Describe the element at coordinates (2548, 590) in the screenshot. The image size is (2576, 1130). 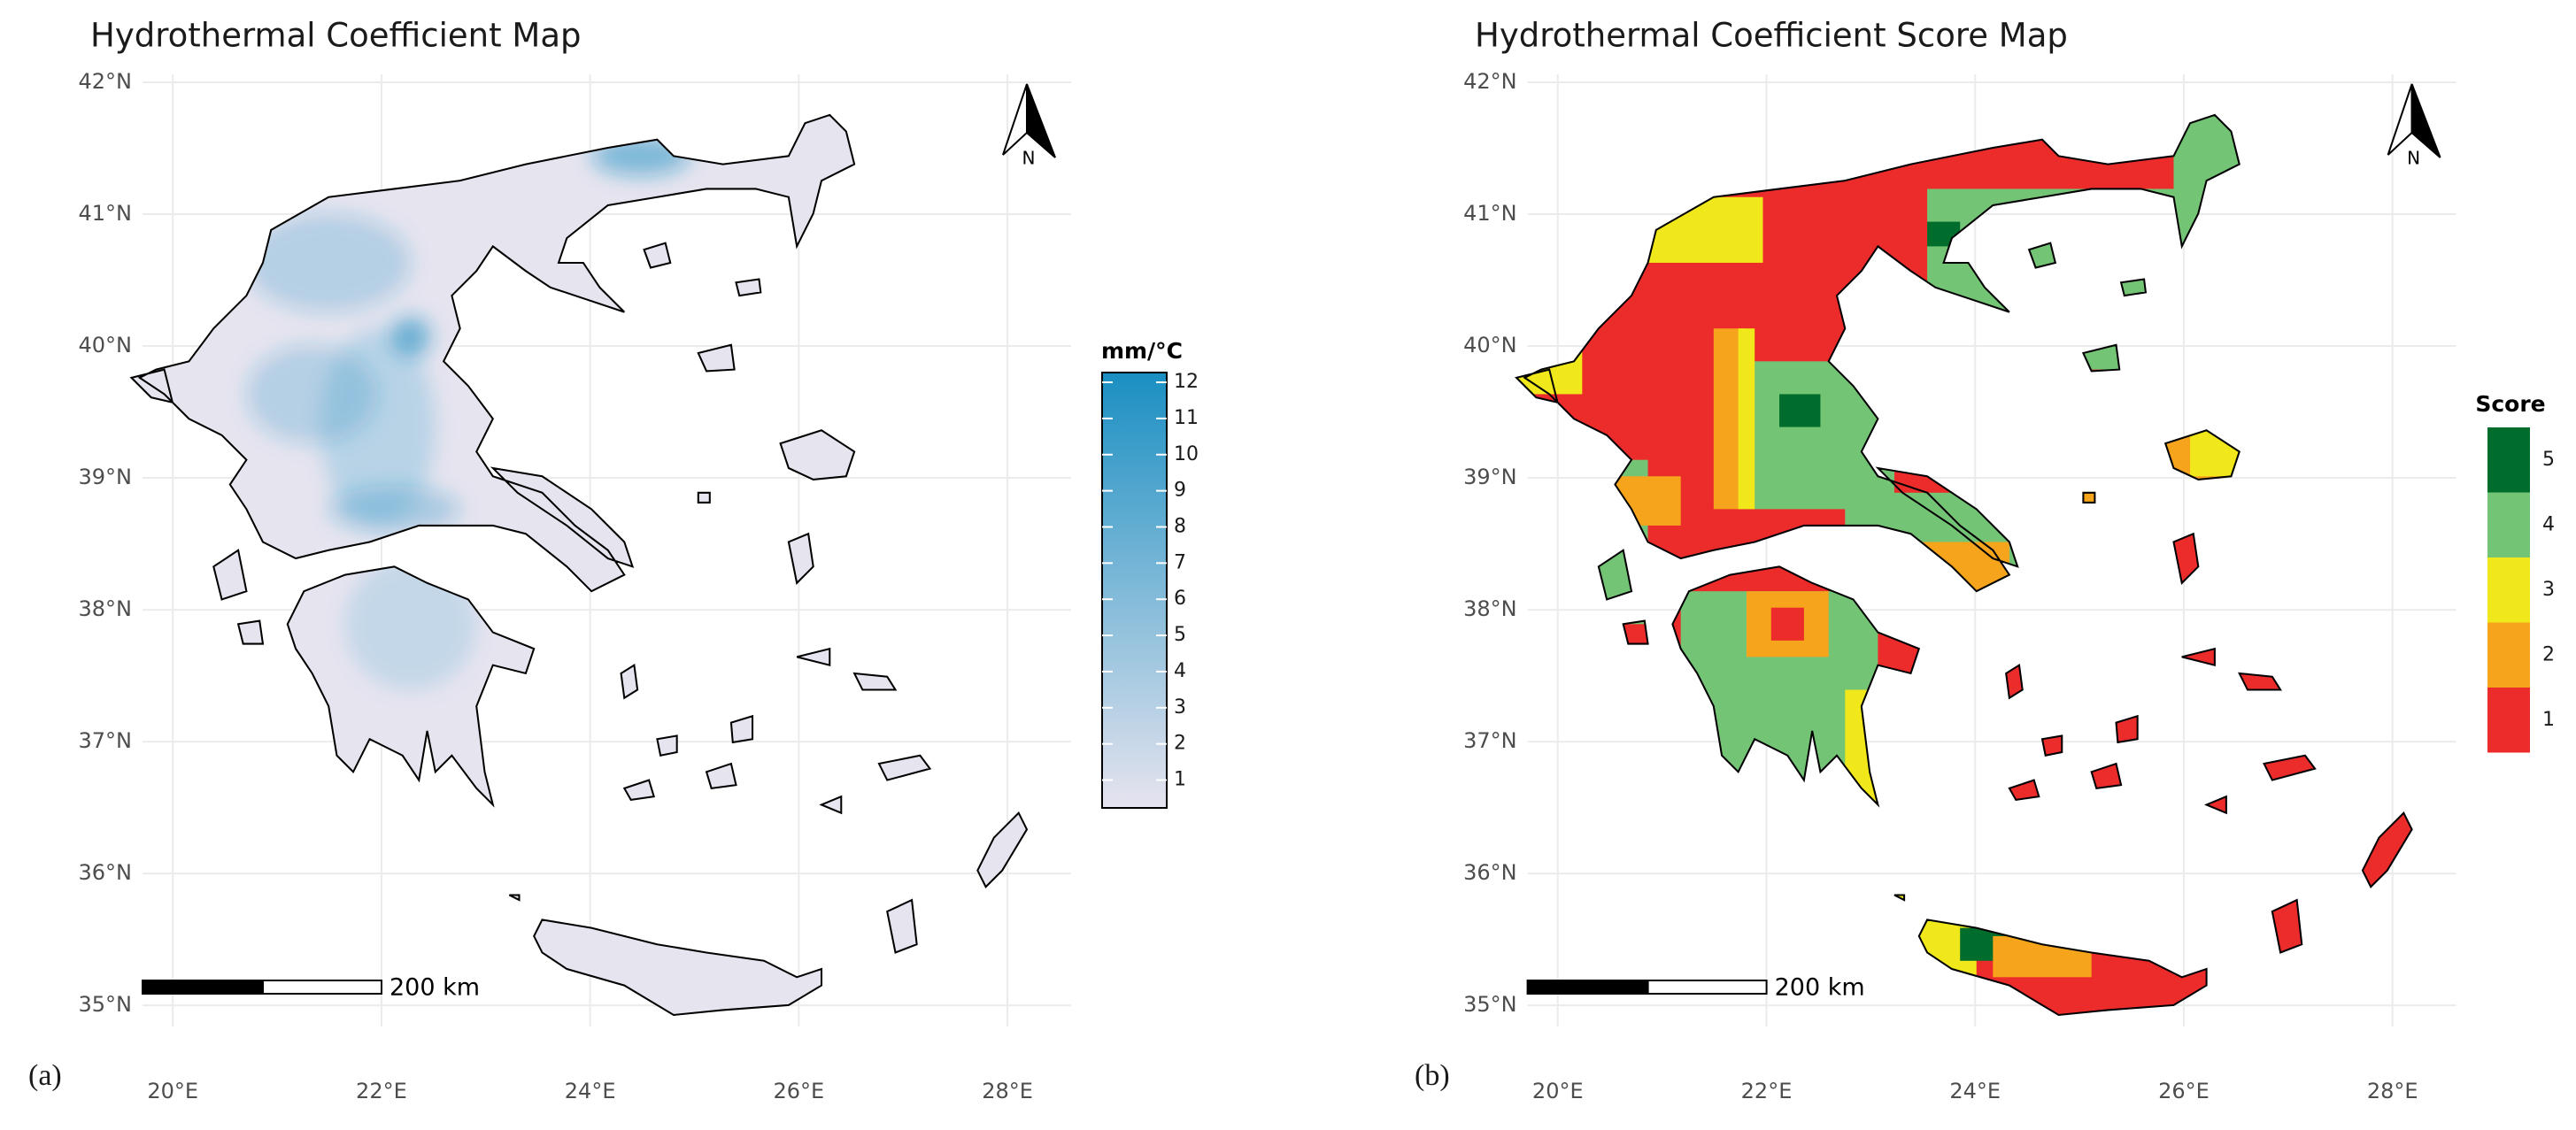
I see `legend-label: 3` at that location.